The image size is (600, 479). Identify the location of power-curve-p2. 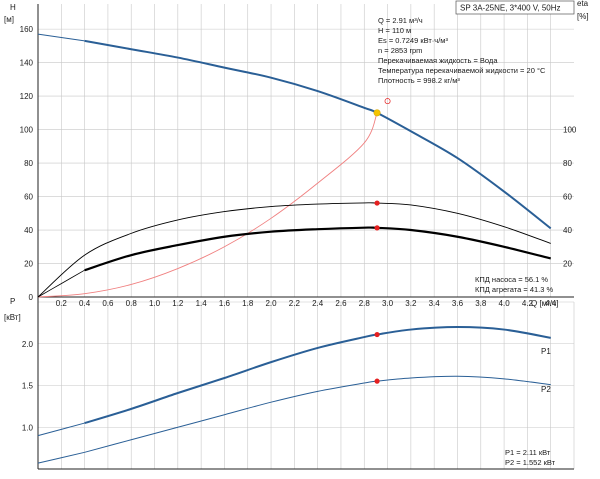
(317, 414).